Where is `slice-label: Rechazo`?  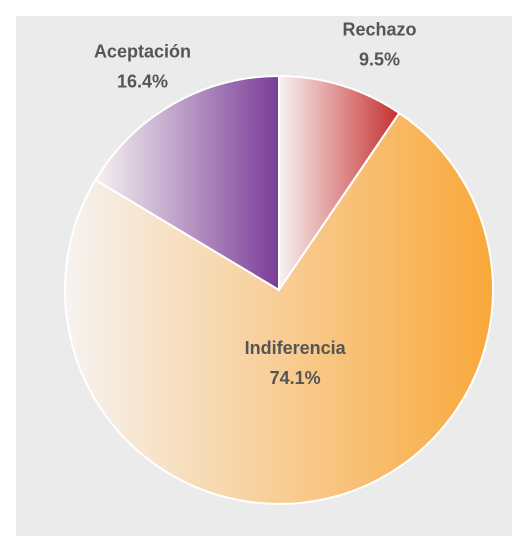 slice-label: Rechazo is located at coordinates (379, 29).